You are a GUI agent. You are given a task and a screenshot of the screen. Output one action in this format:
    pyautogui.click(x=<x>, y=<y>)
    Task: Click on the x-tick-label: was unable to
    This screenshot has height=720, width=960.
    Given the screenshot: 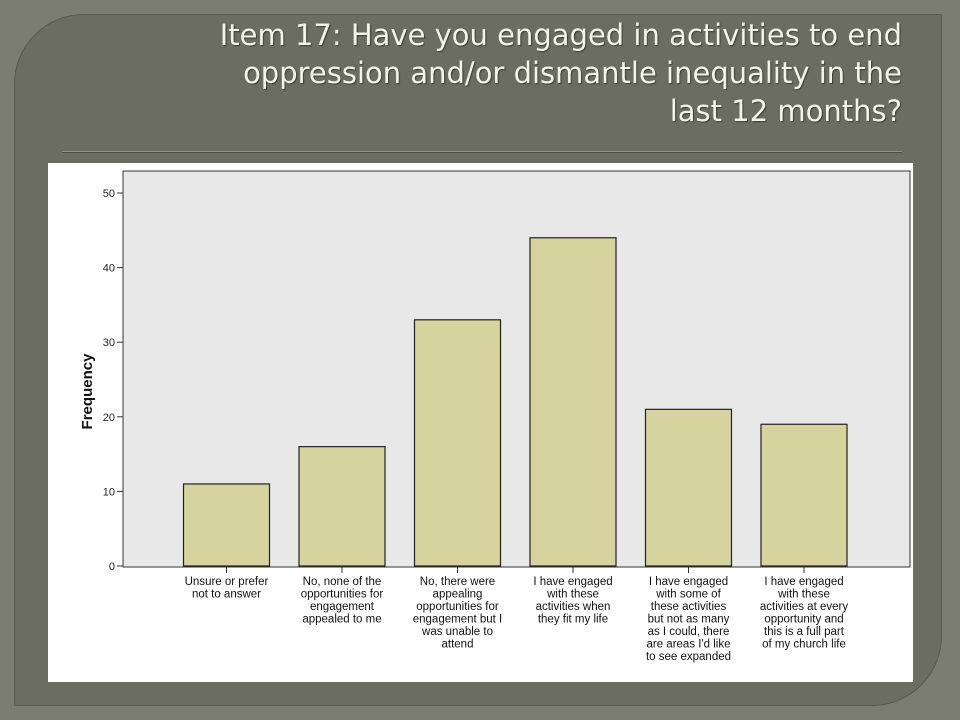 What is the action you would take?
    pyautogui.click(x=457, y=632)
    